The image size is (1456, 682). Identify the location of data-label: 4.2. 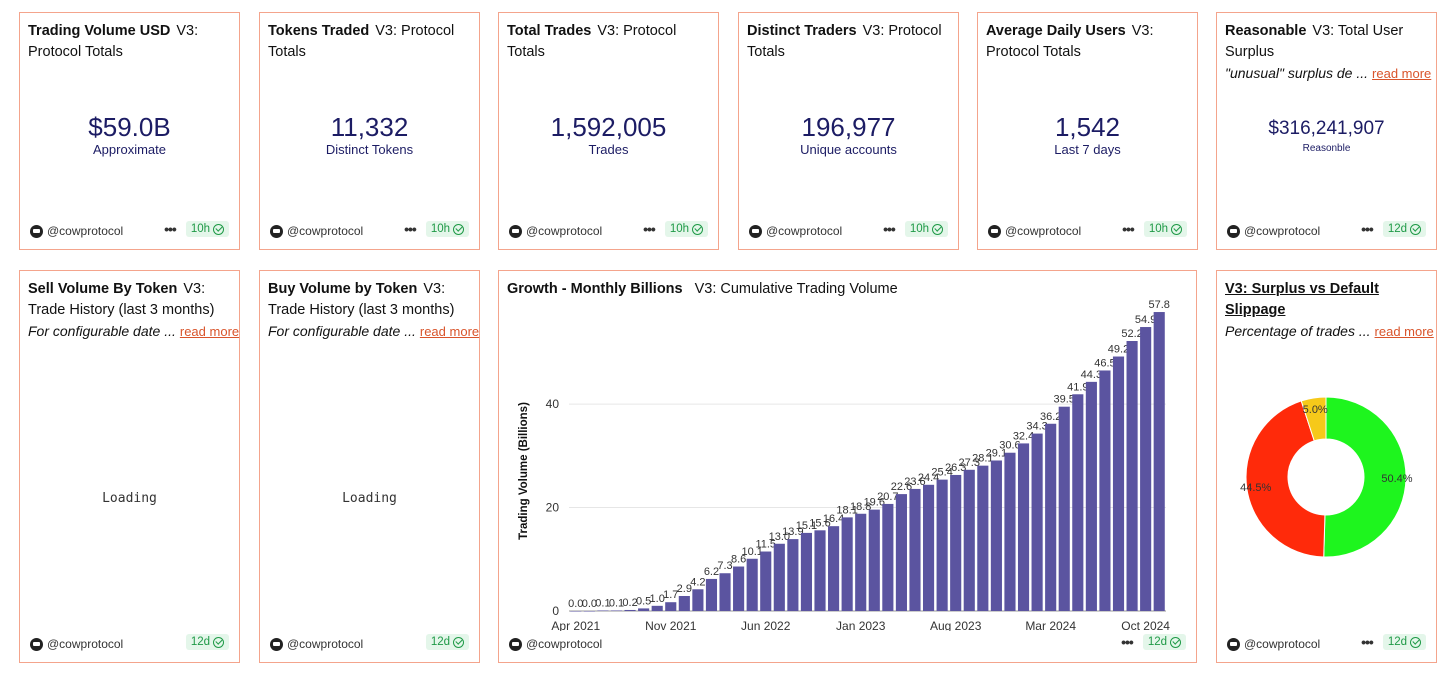
(697, 582).